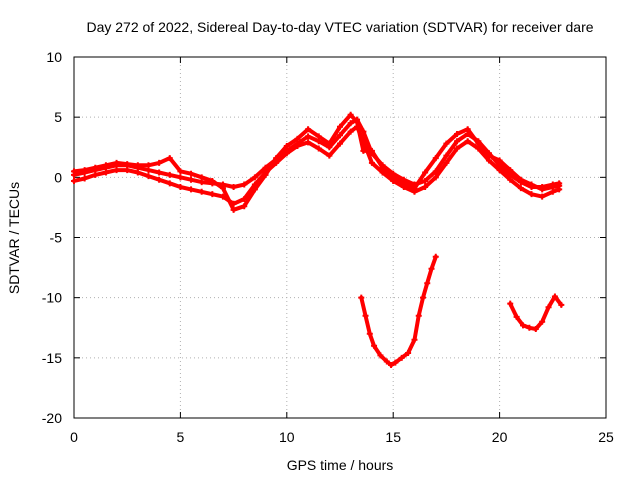 This screenshot has width=640, height=480. What do you see at coordinates (58, 117) in the screenshot?
I see `y-tick-label: 5` at bounding box center [58, 117].